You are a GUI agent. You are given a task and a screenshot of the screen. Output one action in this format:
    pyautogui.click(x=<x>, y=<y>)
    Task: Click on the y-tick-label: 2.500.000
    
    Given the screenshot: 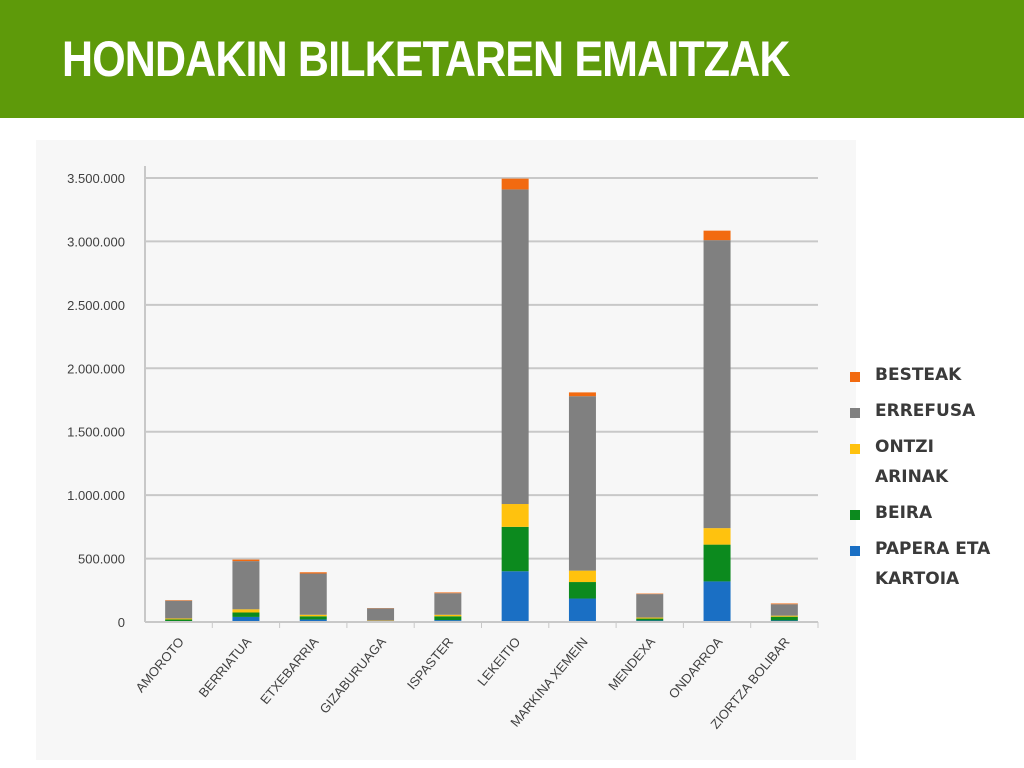 What is the action you would take?
    pyautogui.click(x=96, y=305)
    